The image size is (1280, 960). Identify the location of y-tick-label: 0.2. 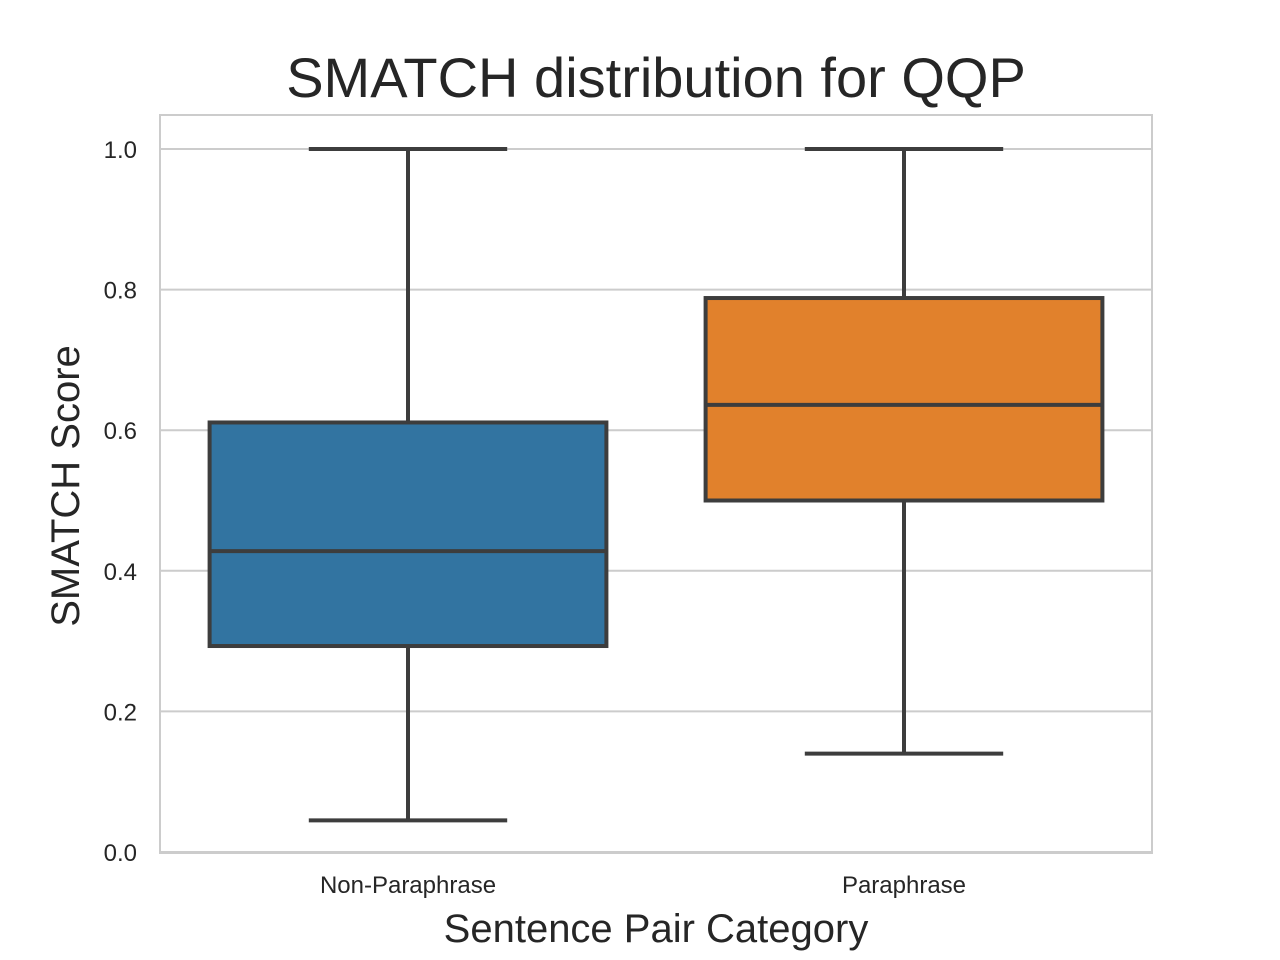
(120, 712).